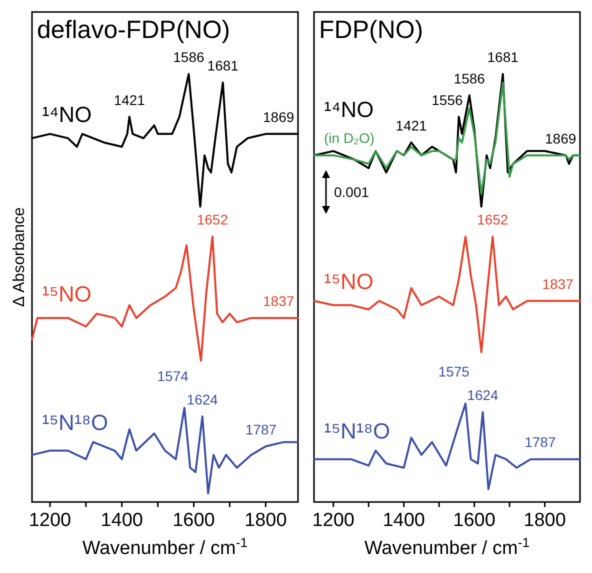  Describe the element at coordinates (133, 30) in the screenshot. I see `chart-title: deflavo-FDP(NO)` at that location.